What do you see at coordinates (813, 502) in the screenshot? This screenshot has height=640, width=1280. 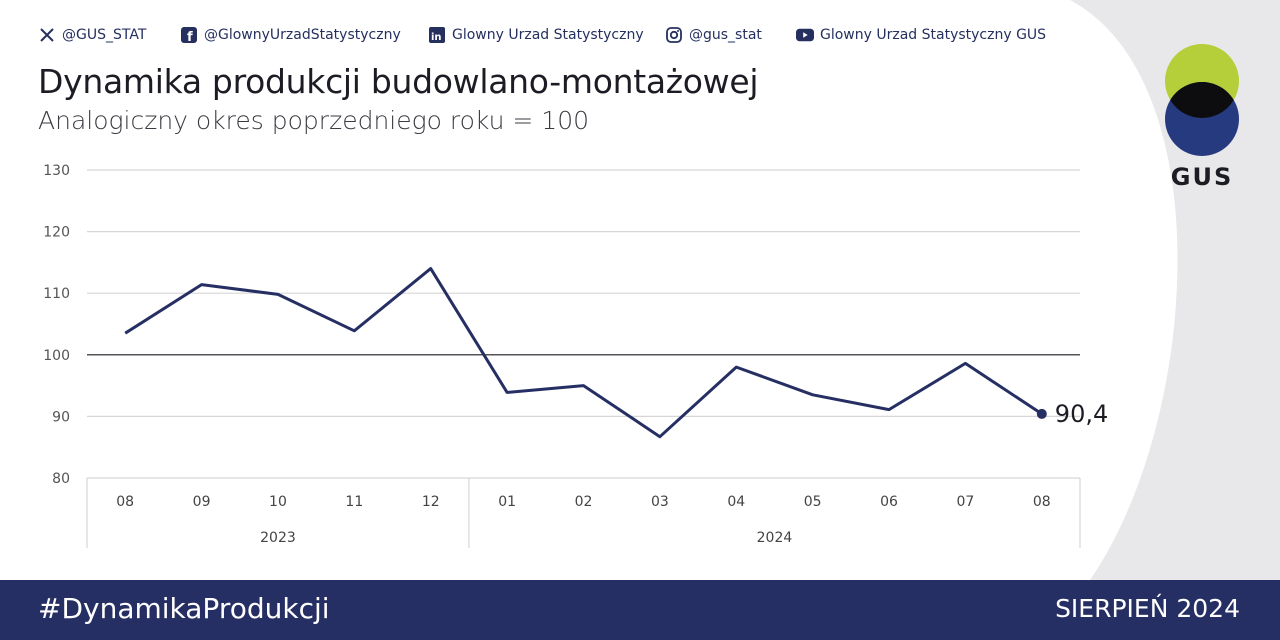 I see `x-tick-label: 05` at bounding box center [813, 502].